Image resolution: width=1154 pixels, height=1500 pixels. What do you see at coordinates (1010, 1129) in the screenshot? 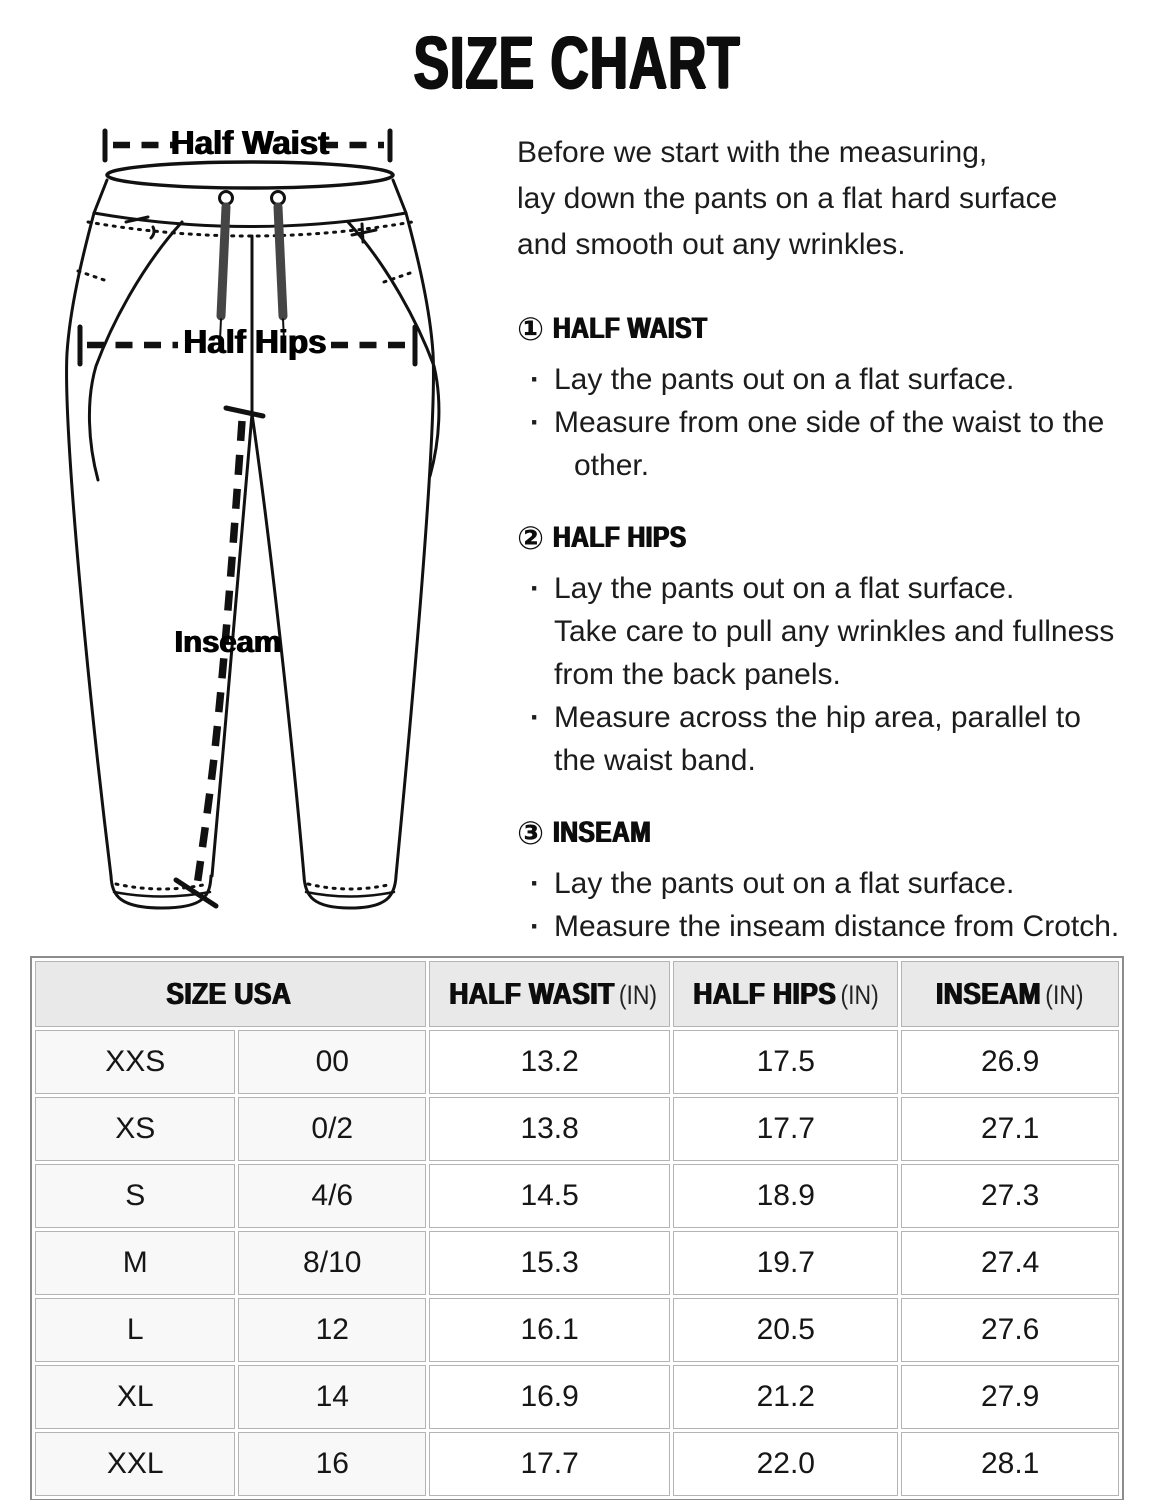
I see `cell-inseam: 27.1` at bounding box center [1010, 1129].